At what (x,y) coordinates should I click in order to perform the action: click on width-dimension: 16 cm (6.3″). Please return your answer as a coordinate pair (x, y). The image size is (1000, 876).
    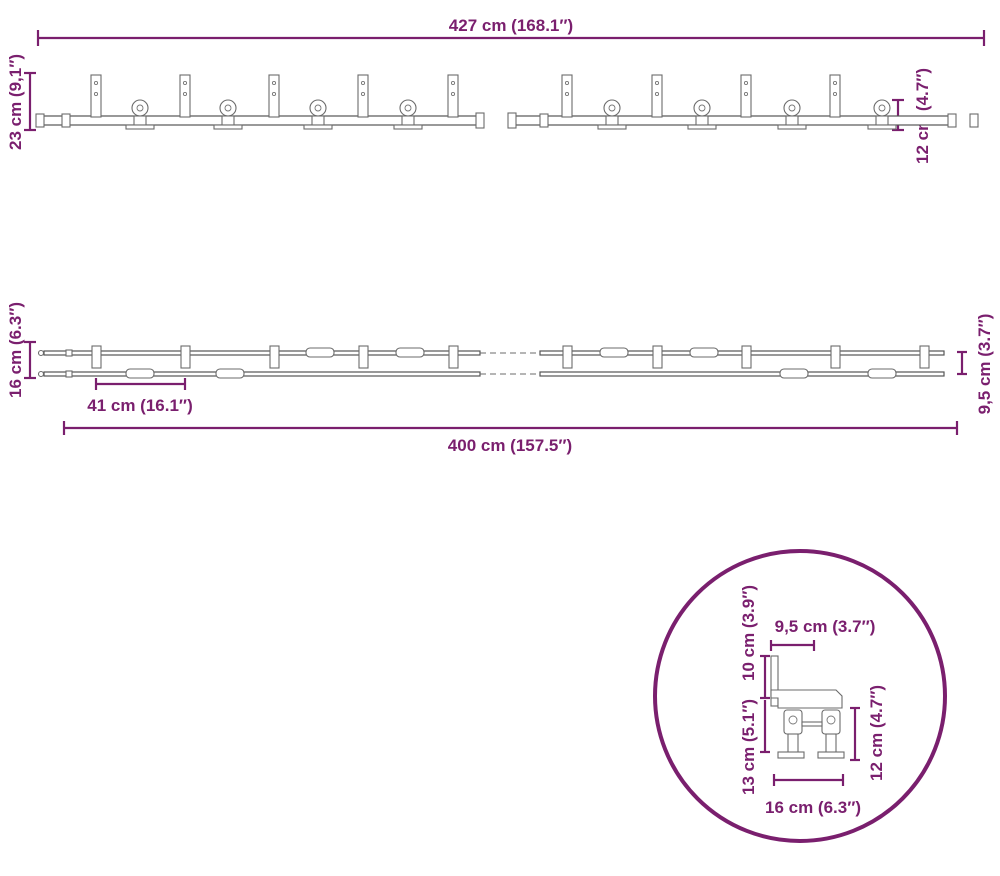
    Looking at the image, I should click on (21, 350).